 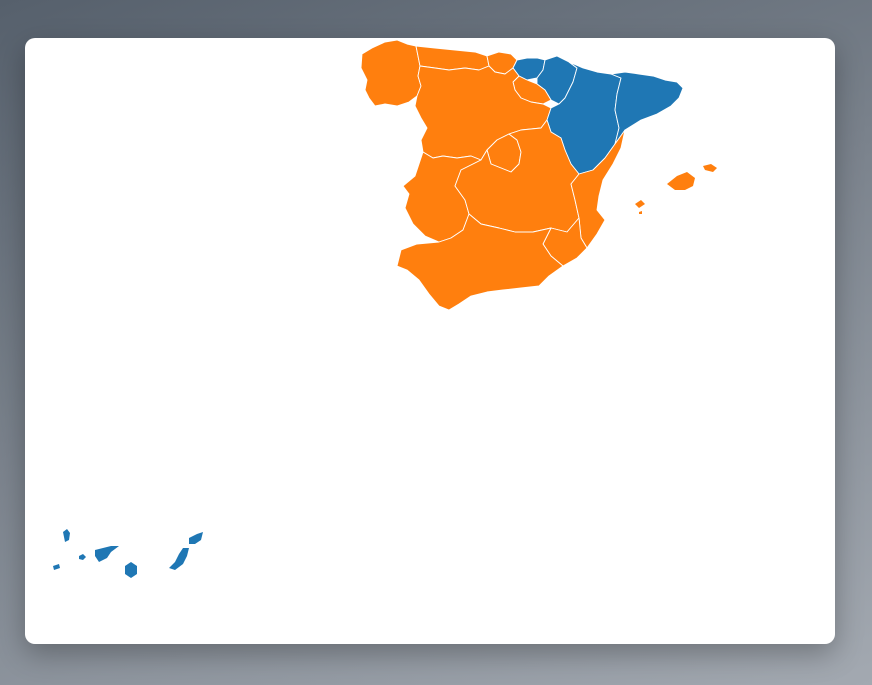 I want to click on region-asturias, so click(x=452, y=58).